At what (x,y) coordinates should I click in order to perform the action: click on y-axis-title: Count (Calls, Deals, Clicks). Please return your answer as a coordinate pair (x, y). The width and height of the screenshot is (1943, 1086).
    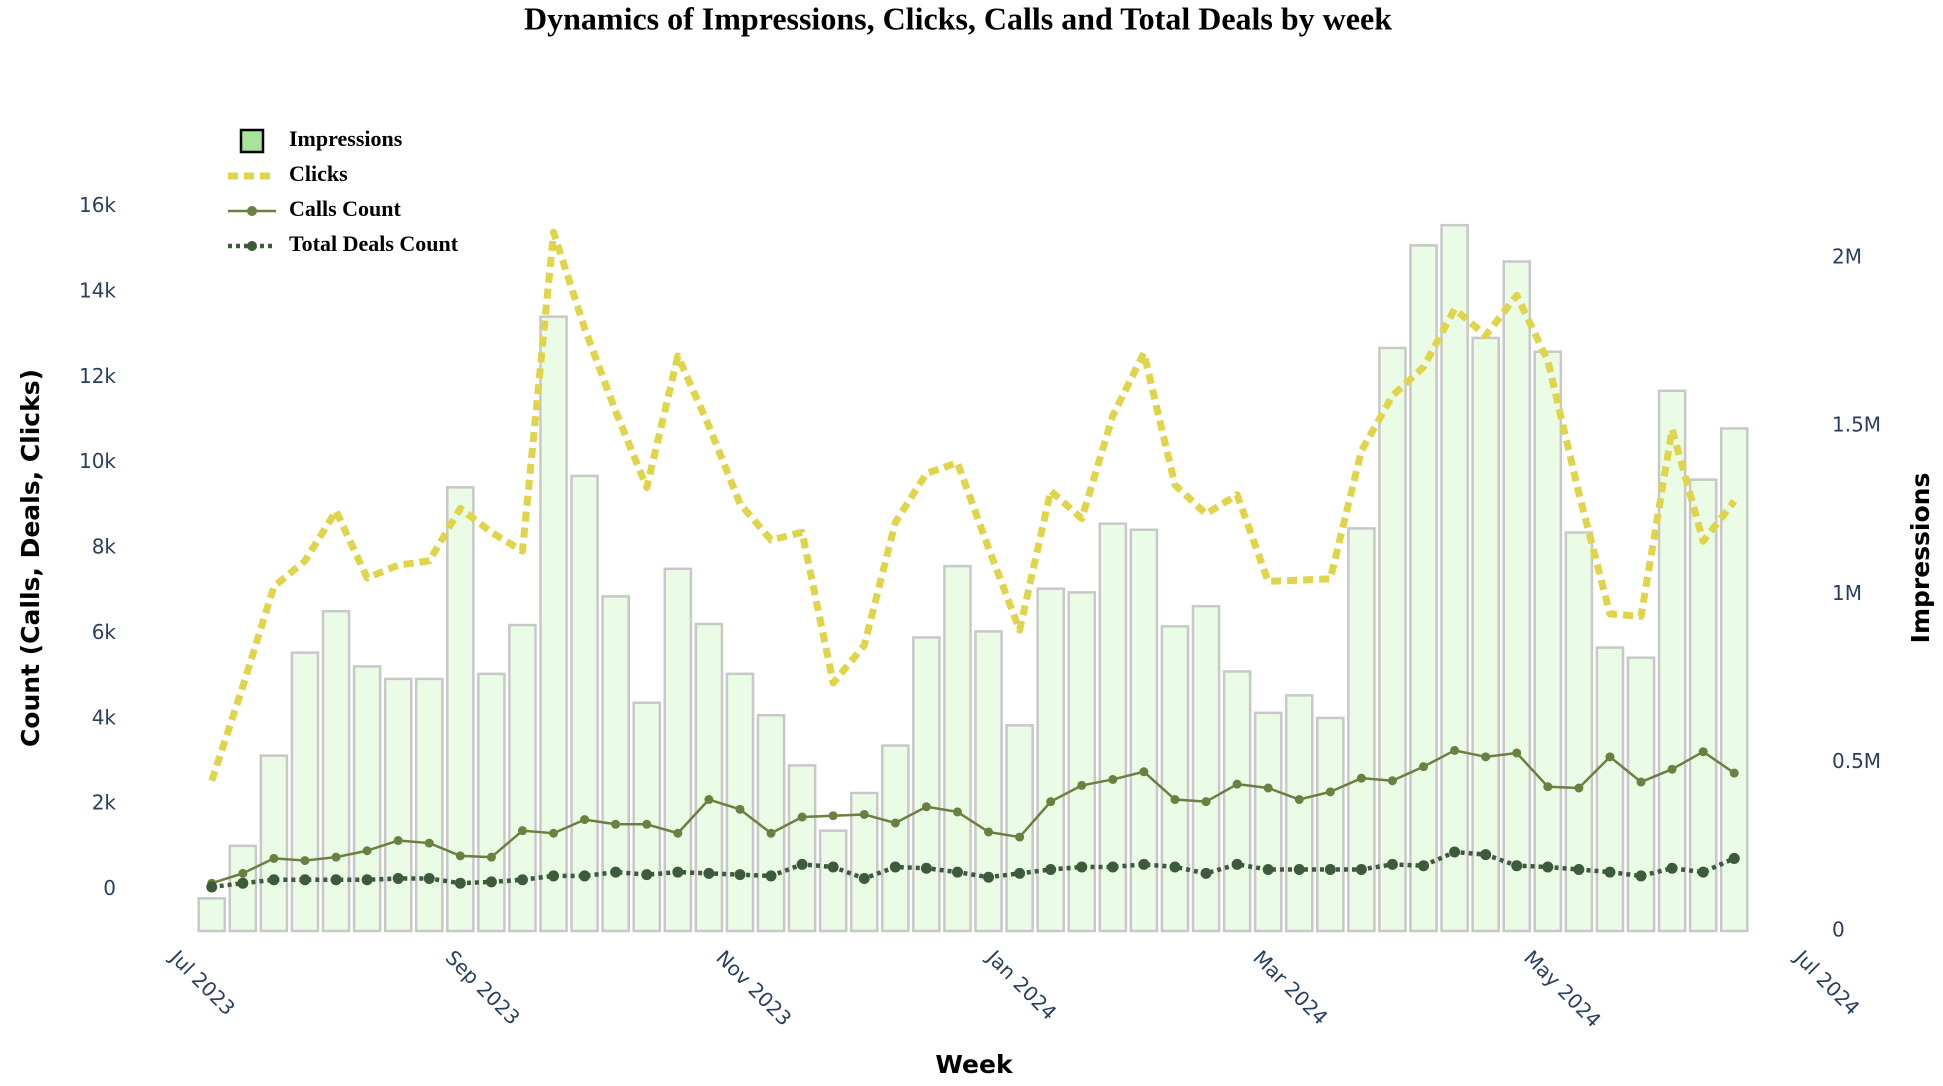
    Looking at the image, I should click on (30, 558).